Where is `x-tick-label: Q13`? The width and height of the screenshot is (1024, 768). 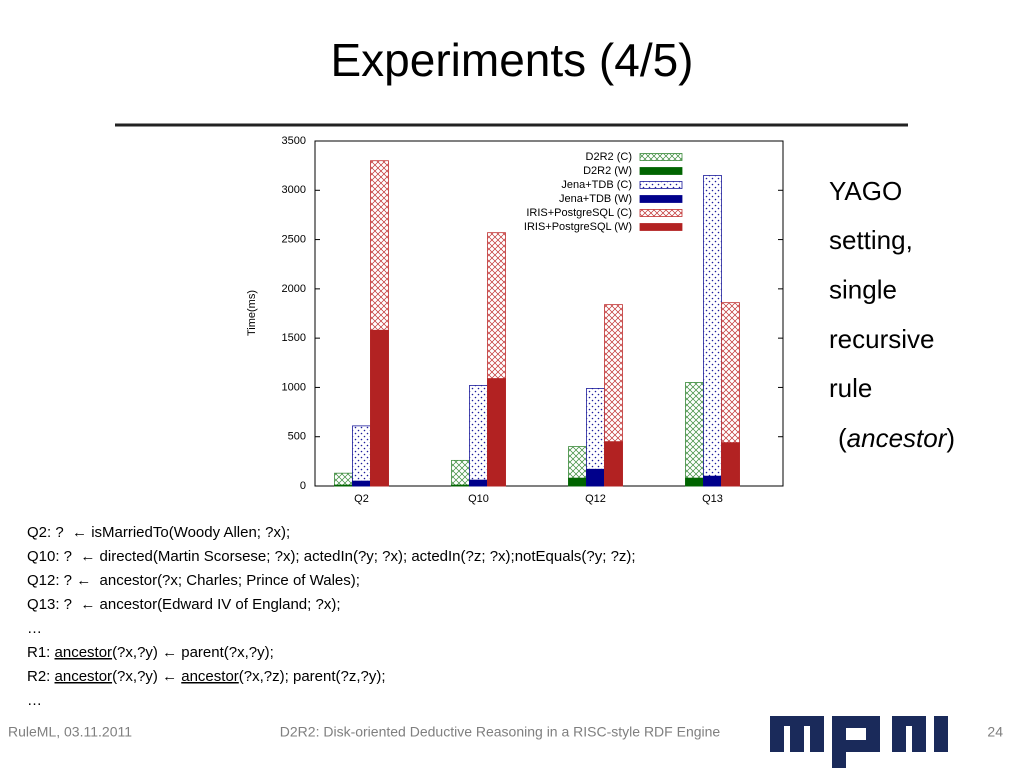
x-tick-label: Q13 is located at coordinates (712, 499).